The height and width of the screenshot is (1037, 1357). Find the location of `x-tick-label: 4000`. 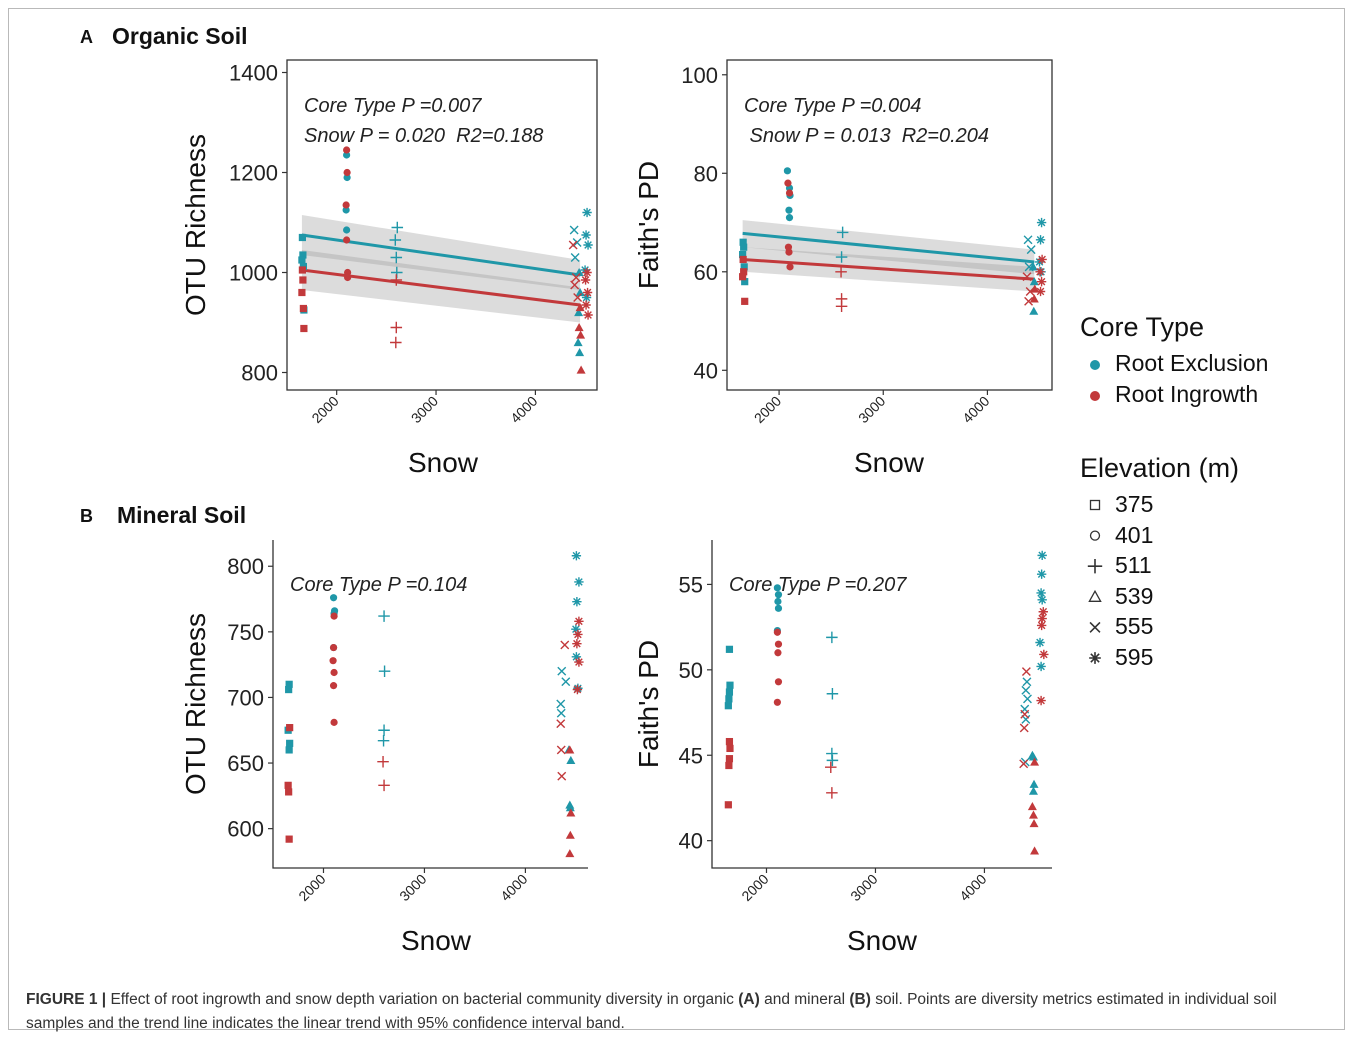

x-tick-label: 4000 is located at coordinates (513, 887).